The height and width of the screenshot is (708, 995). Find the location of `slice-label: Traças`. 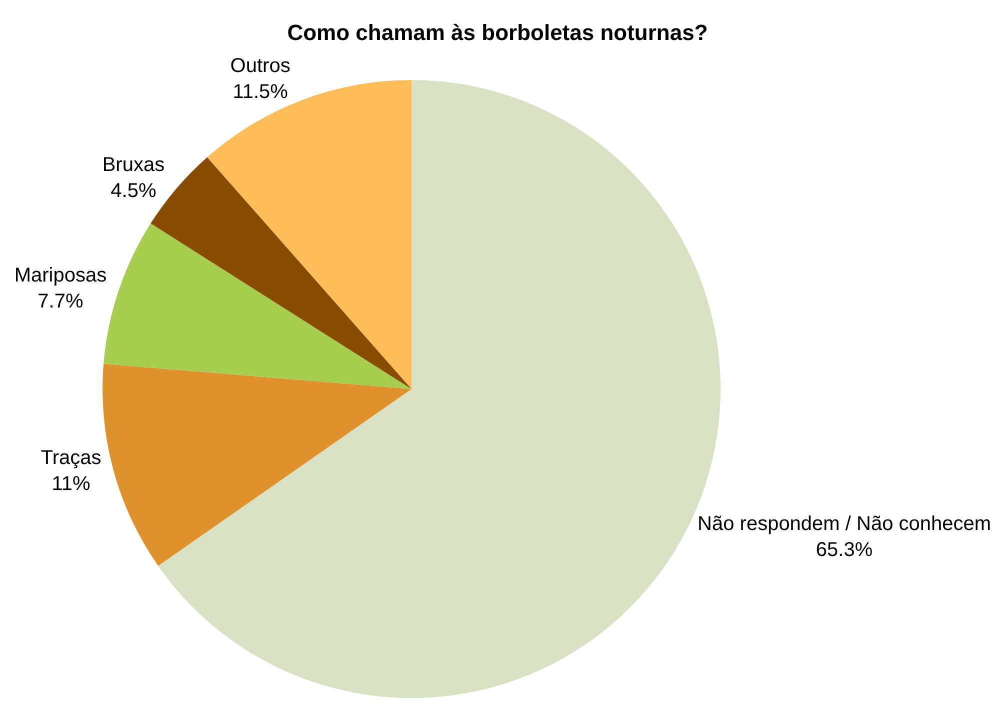

slice-label: Traças is located at coordinates (71, 458).